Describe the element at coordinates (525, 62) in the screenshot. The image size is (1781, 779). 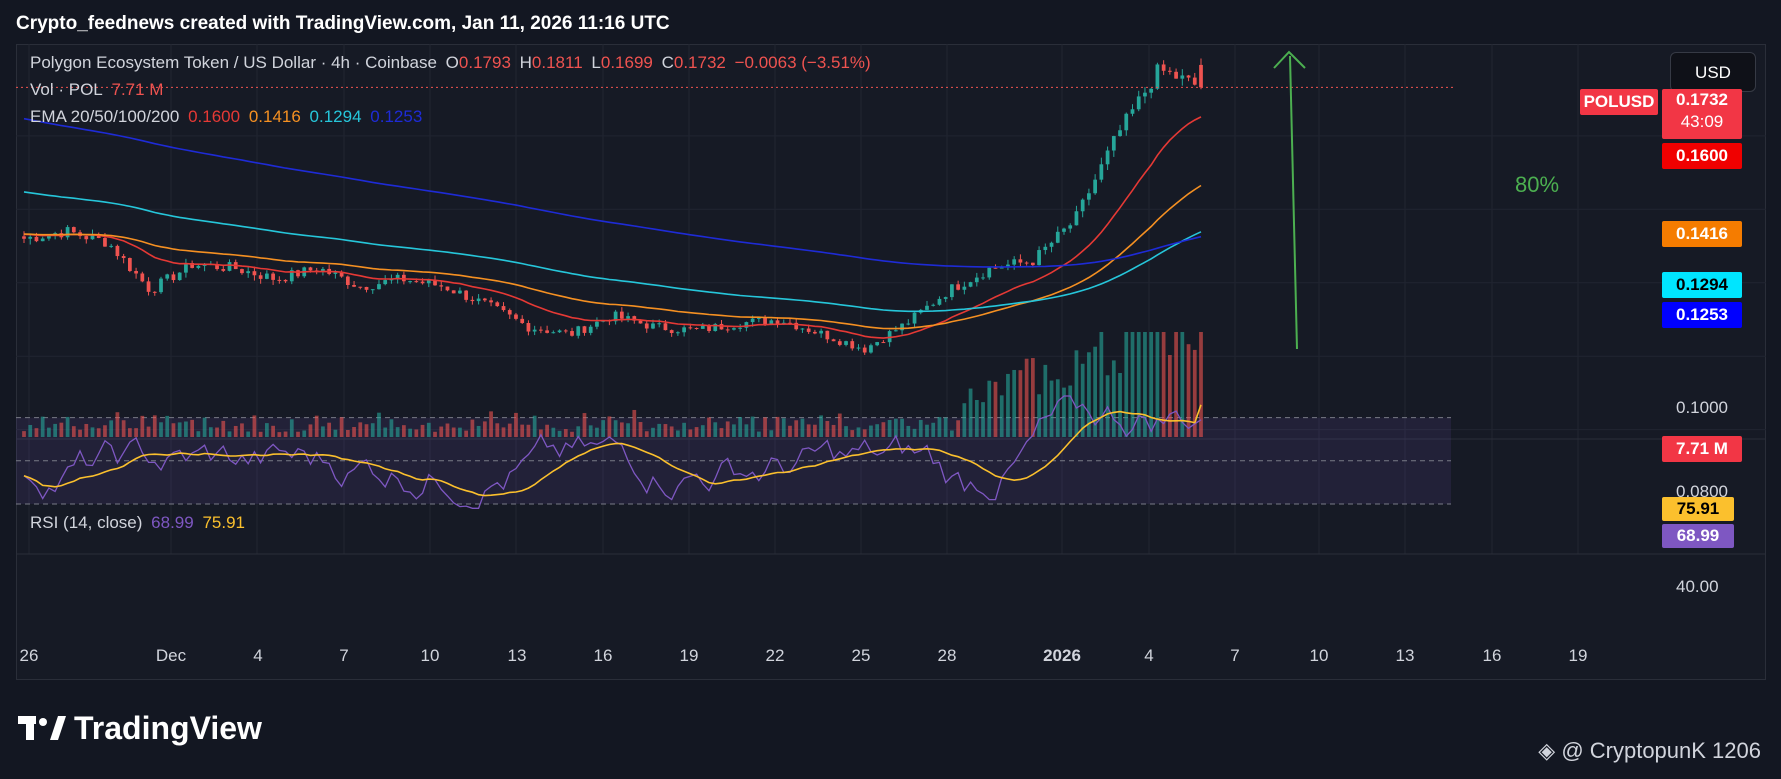
I see `high-label: H` at that location.